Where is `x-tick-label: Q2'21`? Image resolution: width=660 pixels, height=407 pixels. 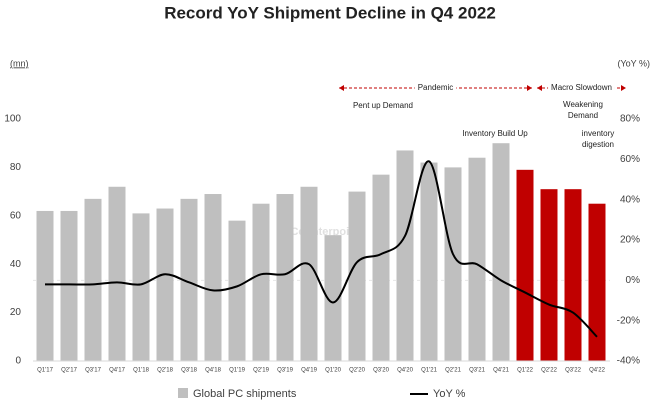 x-tick-label: Q2'21 is located at coordinates (453, 371).